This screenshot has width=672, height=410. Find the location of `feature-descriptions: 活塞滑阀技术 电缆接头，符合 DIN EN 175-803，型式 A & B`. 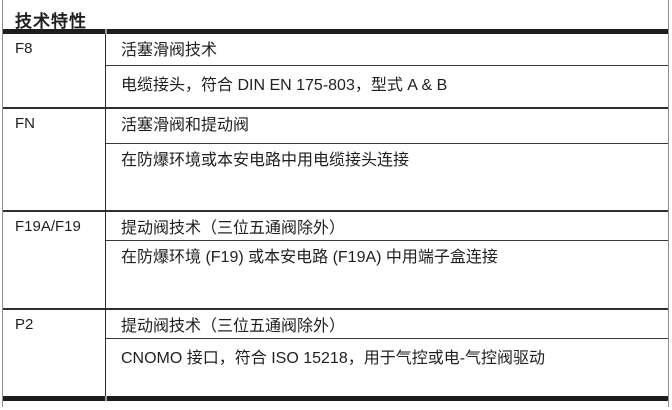

feature-descriptions: 活塞滑阀技术 电缆接头，符合 DIN EN 175-803，型式 A & B is located at coordinates (387, 70).